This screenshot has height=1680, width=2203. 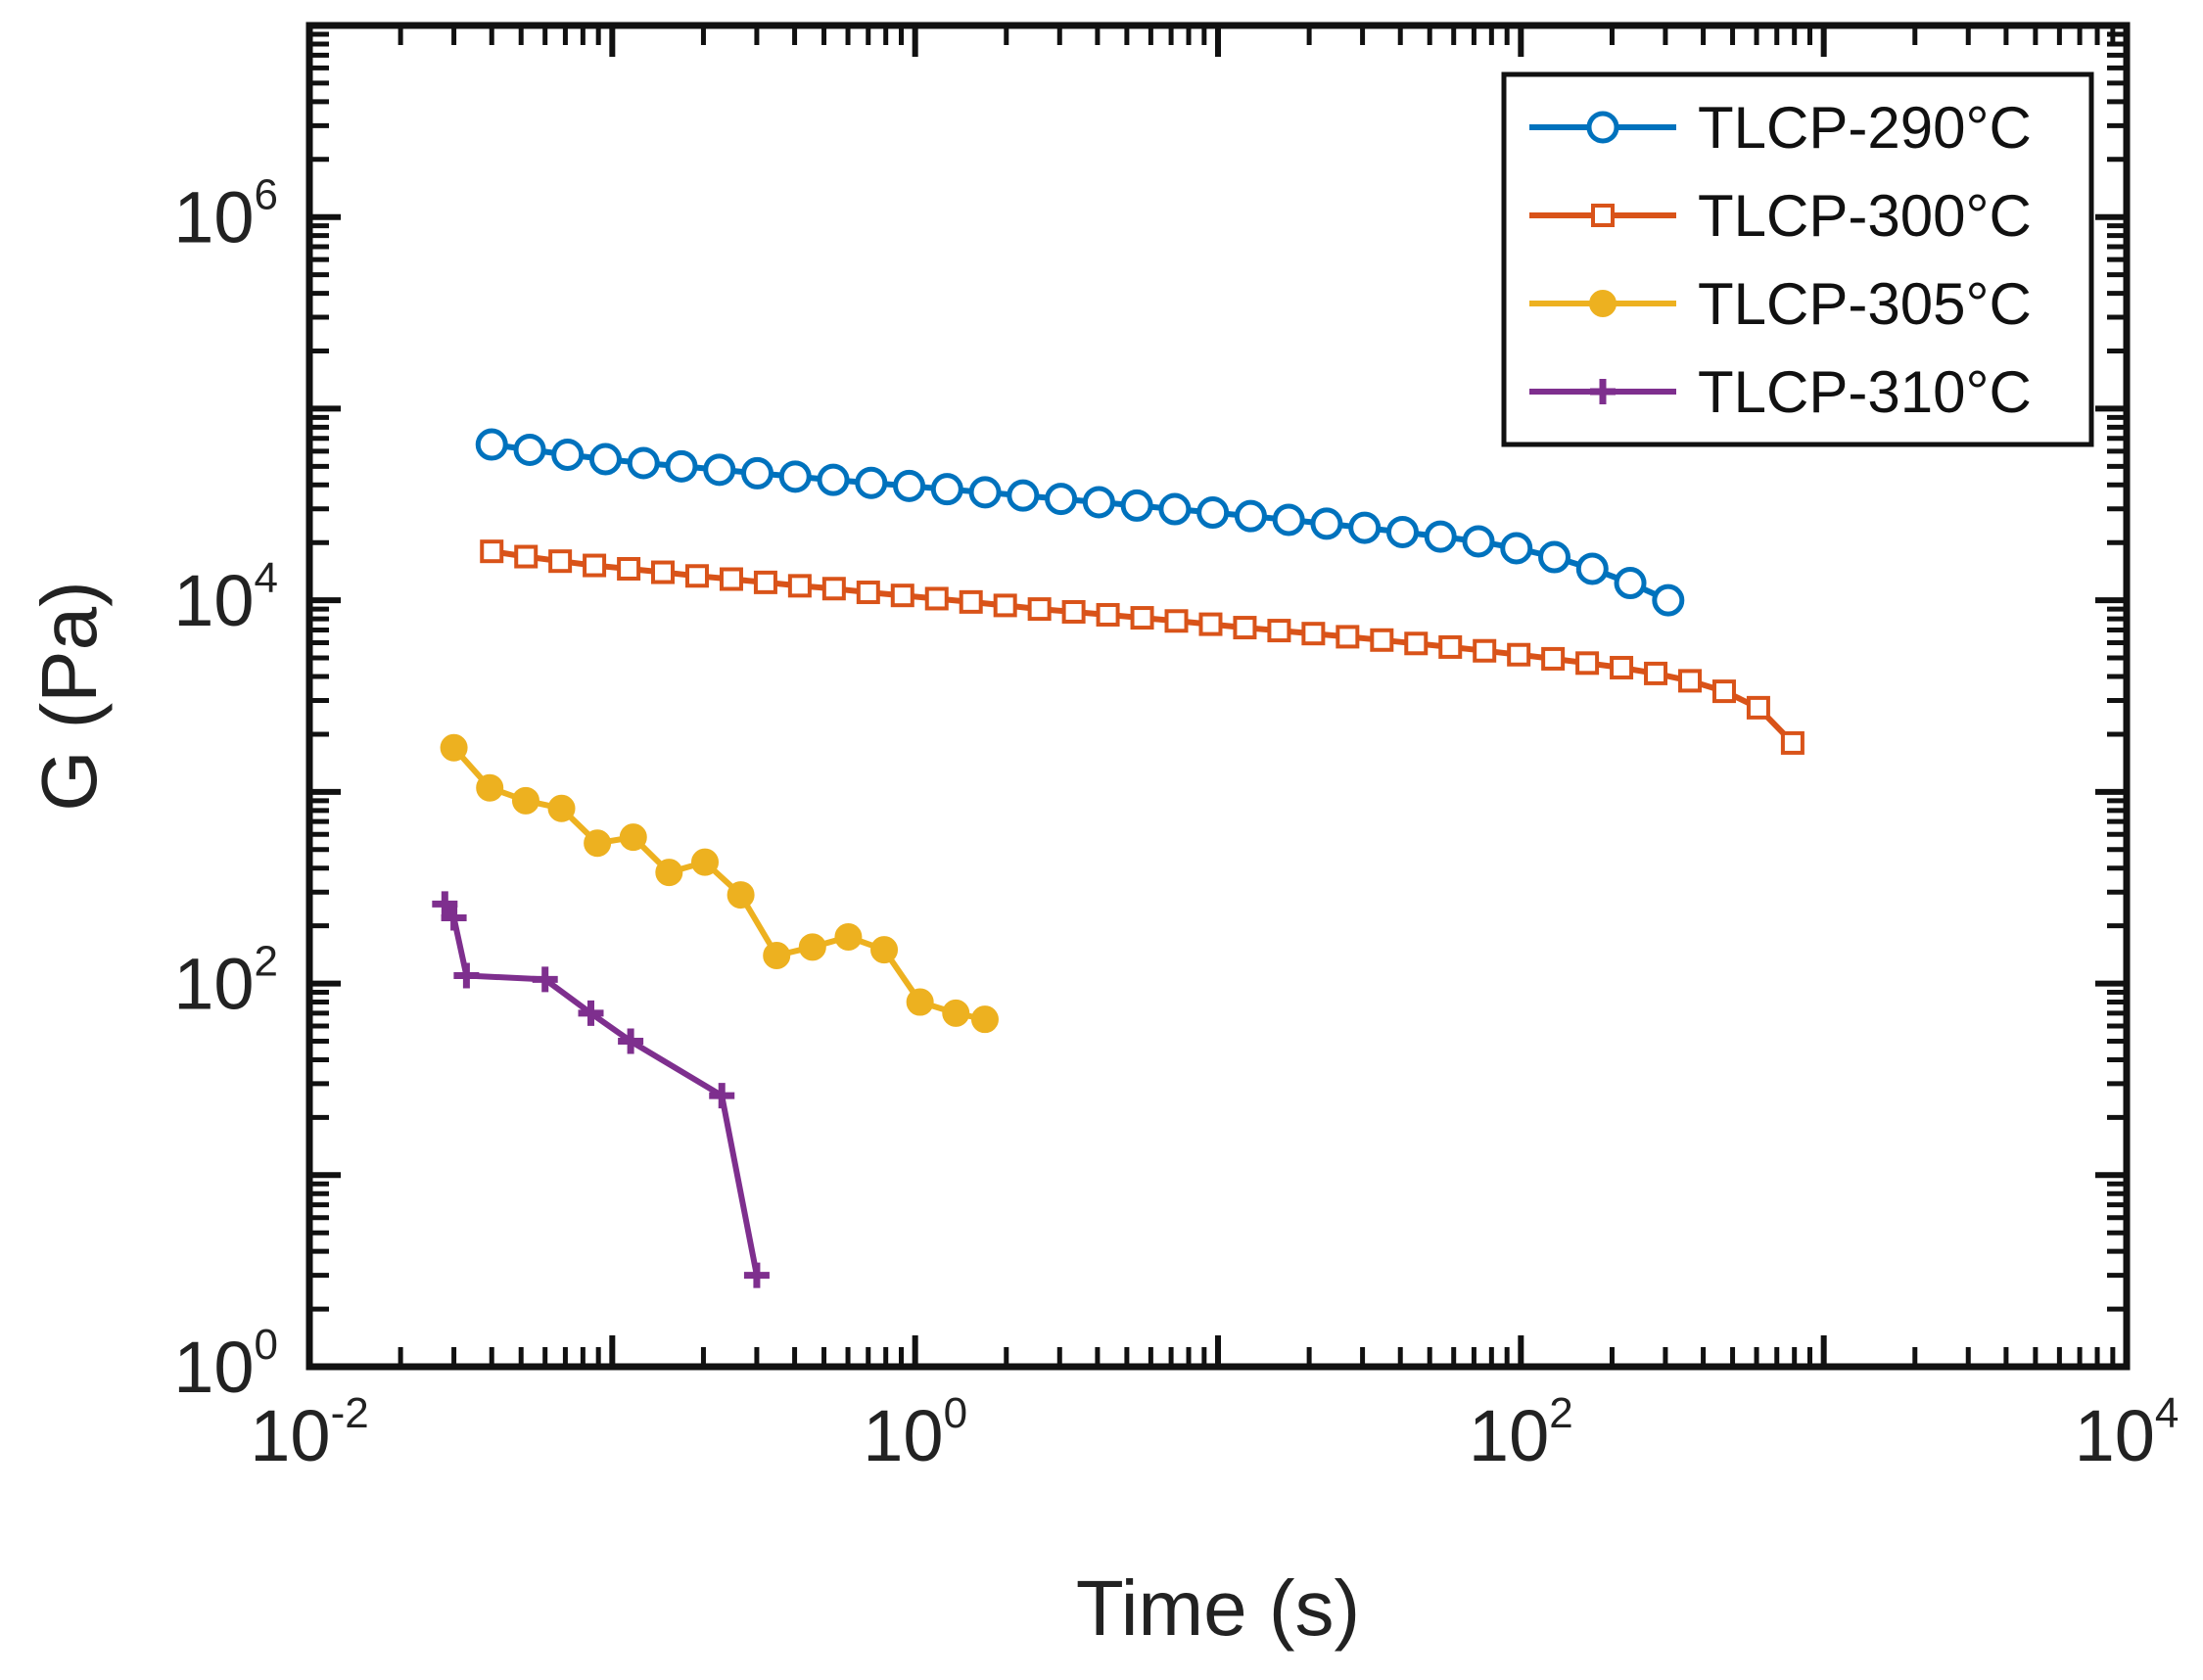 I want to click on legend-entry-1: TLCP-290°C, so click(x=1781, y=128).